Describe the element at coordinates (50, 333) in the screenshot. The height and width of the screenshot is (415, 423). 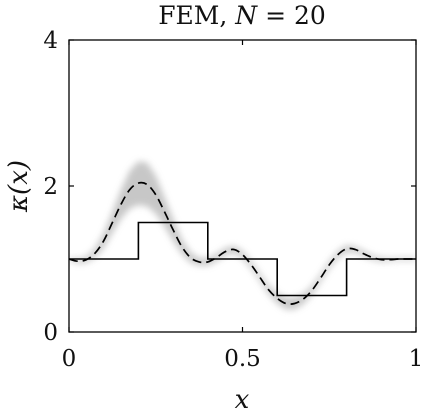
I see `y-tick-label: 0` at that location.